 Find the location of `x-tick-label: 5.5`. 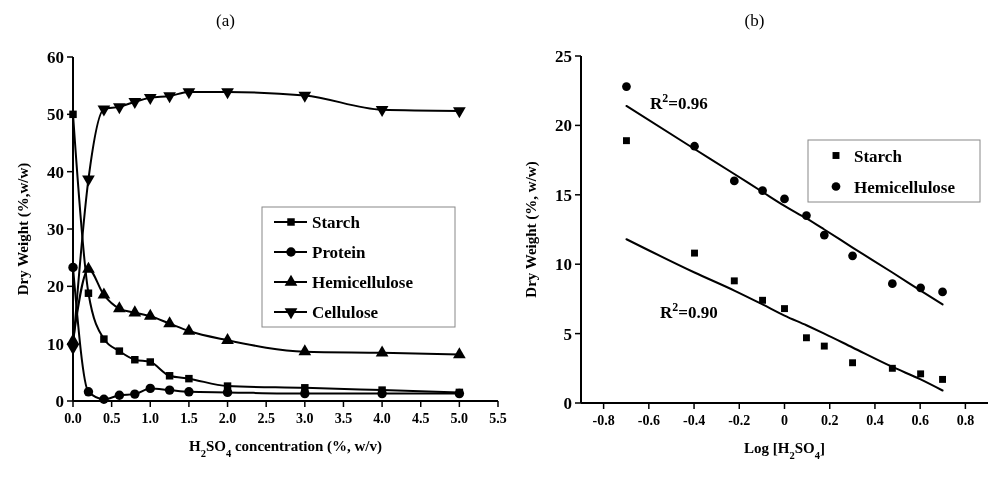

x-tick-label: 5.5 is located at coordinates (498, 418).